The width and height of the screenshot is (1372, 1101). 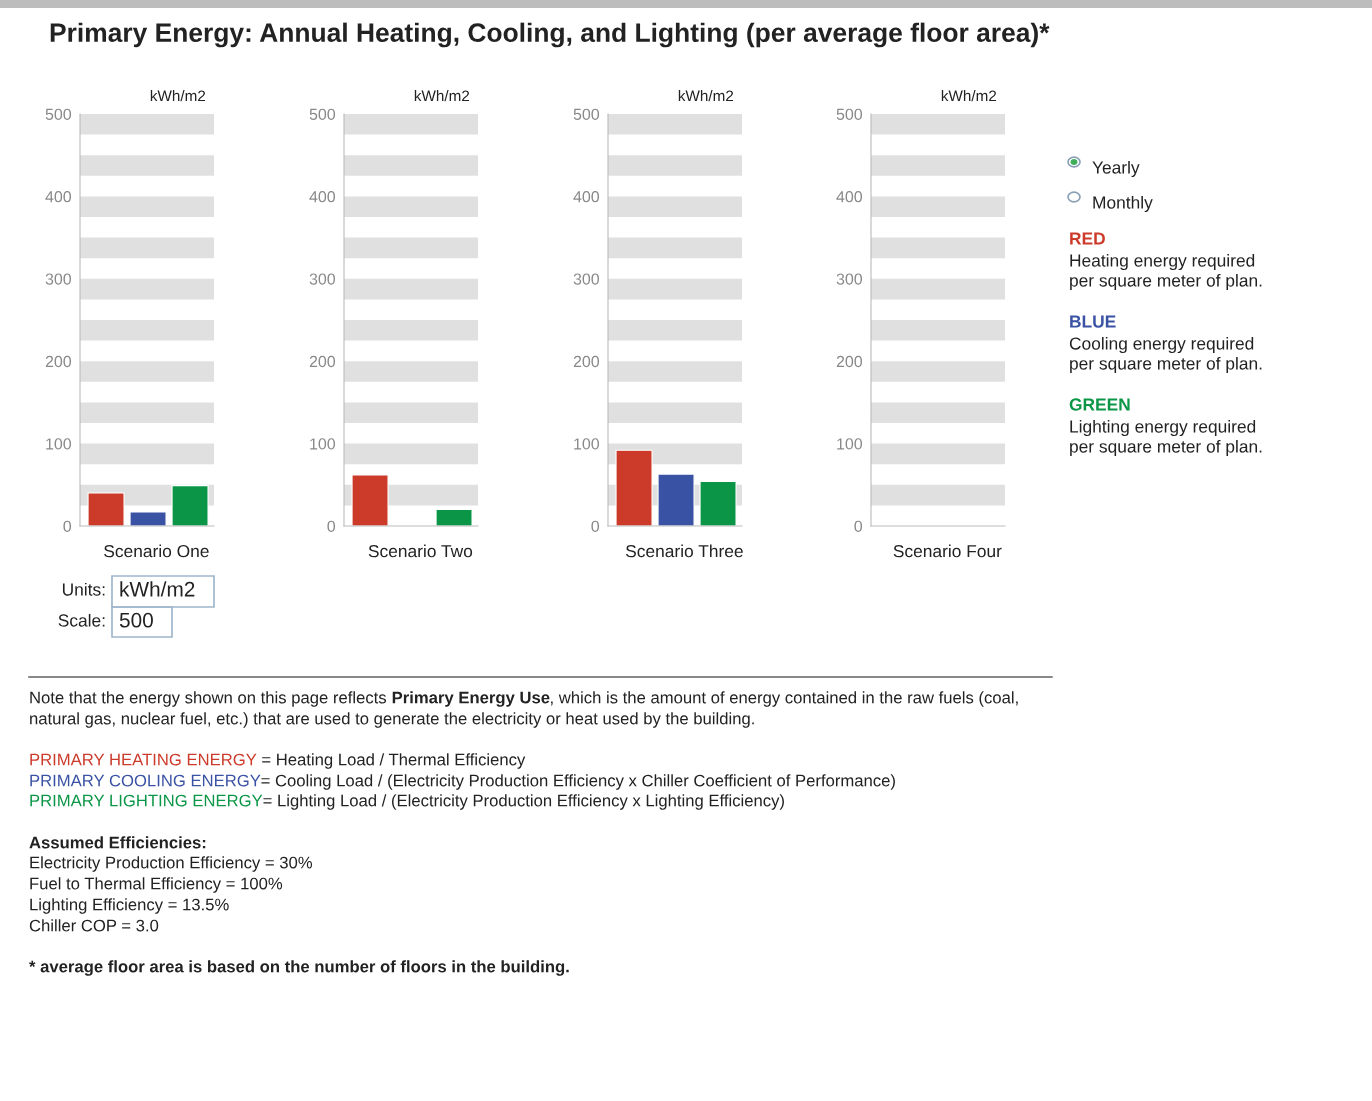 I want to click on text: Units:, so click(x=83, y=589).